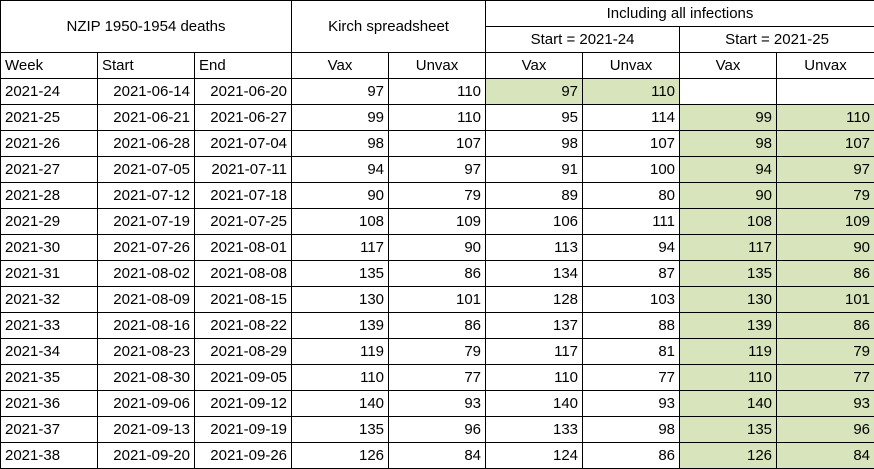 This screenshot has height=469, width=874. Describe the element at coordinates (534, 247) in the screenshot. I see `cell-a-vax: 113` at that location.